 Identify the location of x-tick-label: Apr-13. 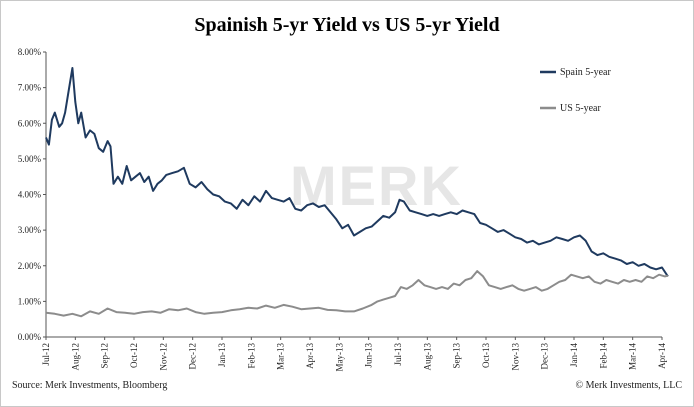
(310, 356).